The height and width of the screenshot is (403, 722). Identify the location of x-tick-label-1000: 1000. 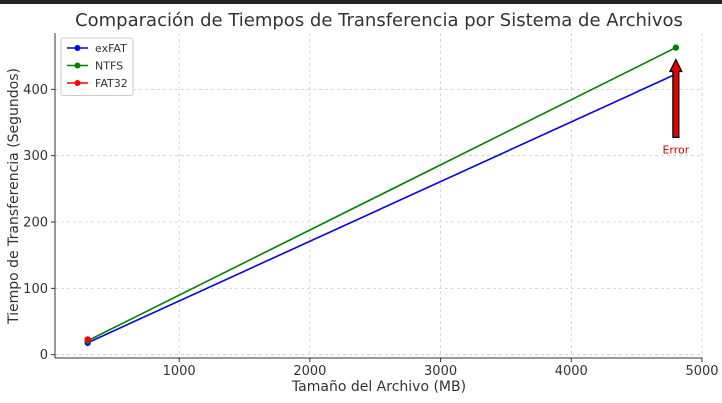
(179, 371).